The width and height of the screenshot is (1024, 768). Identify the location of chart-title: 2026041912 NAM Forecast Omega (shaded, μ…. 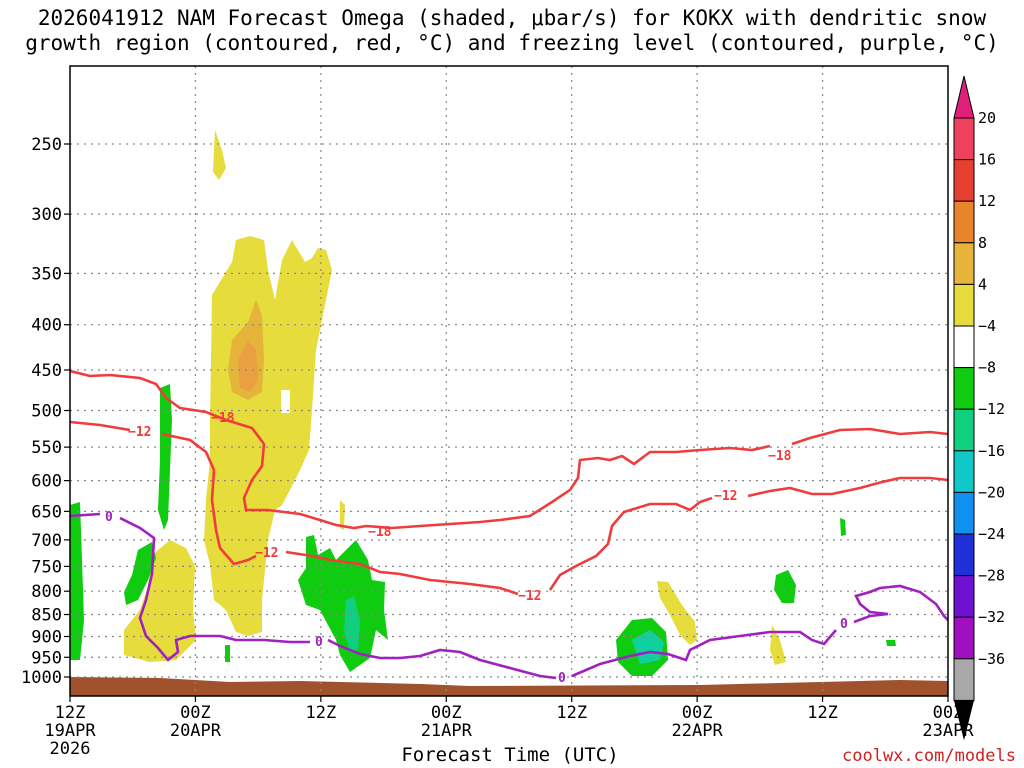
(512, 31).